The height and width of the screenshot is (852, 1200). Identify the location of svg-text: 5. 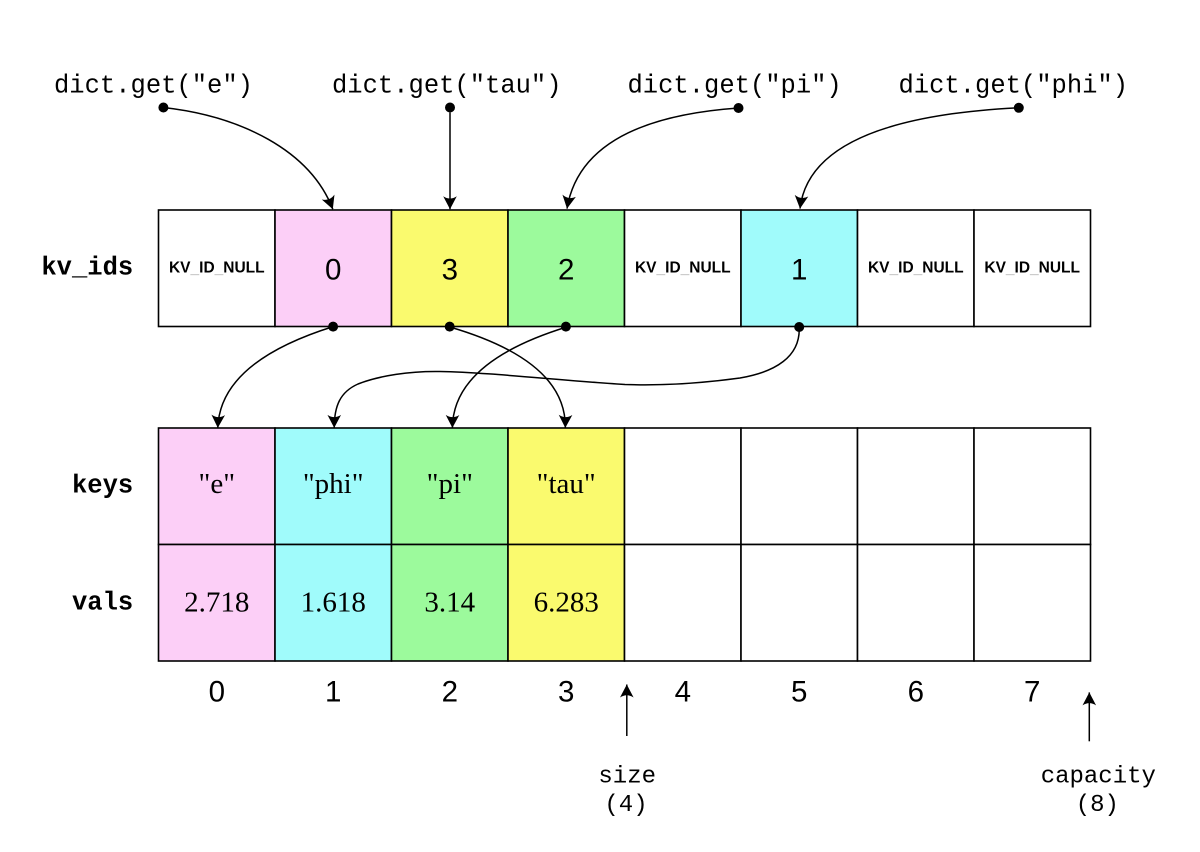
(799, 691).